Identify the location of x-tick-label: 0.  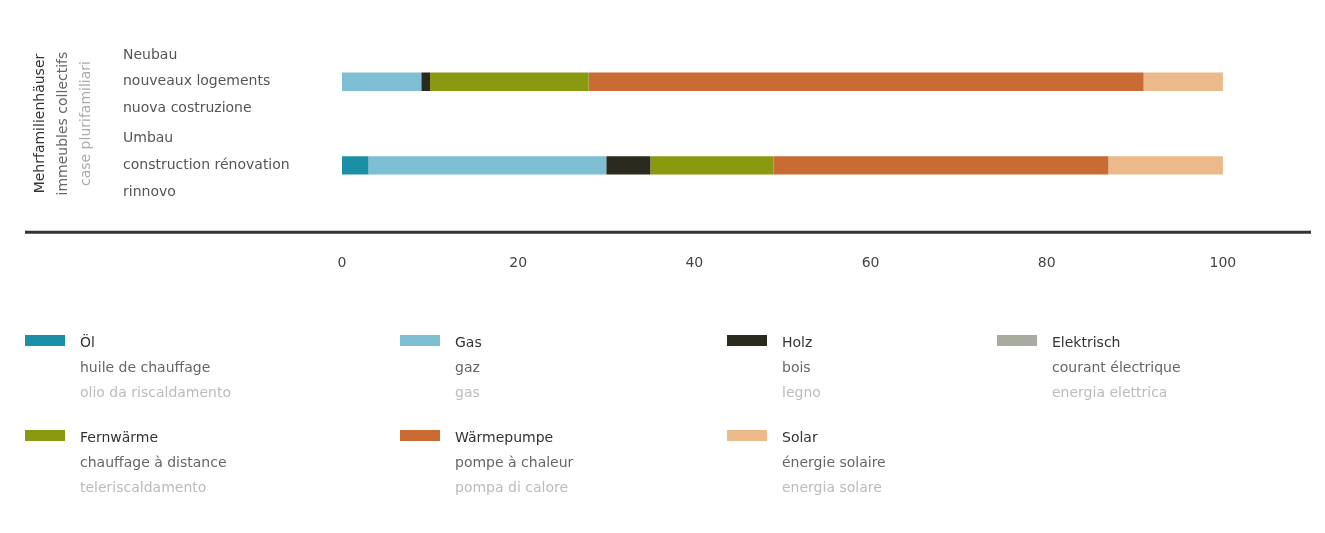
(342, 262).